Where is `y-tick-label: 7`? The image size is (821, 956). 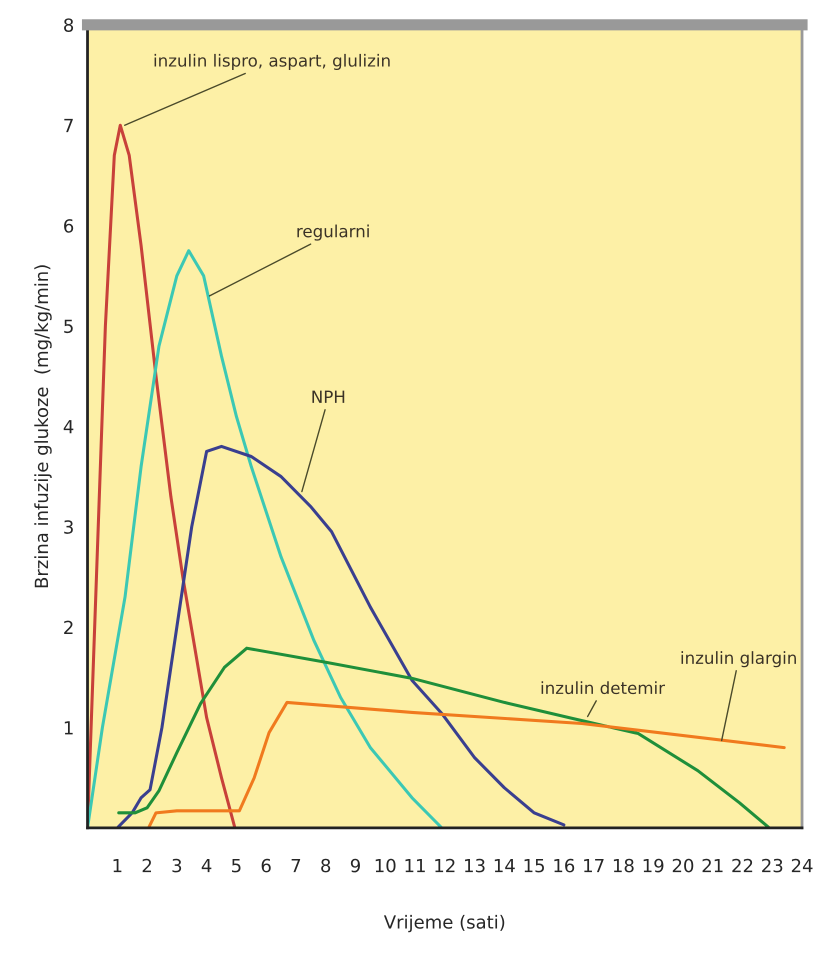 y-tick-label: 7 is located at coordinates (68, 125).